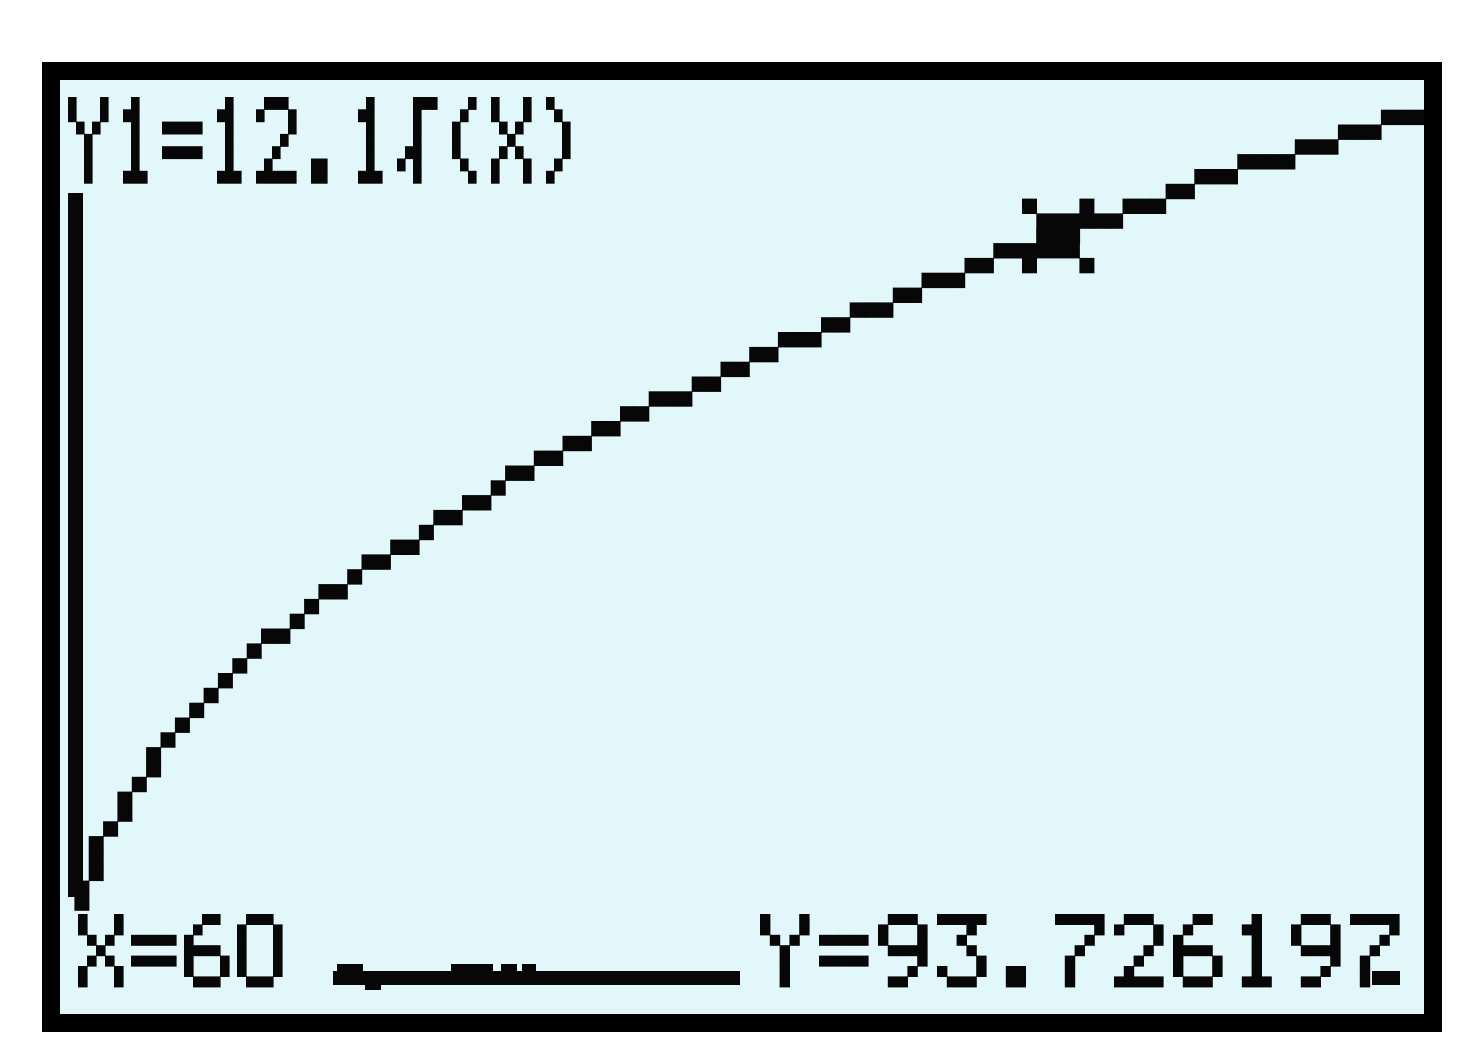  I want to click on x-axis-remnant, so click(866, 977).